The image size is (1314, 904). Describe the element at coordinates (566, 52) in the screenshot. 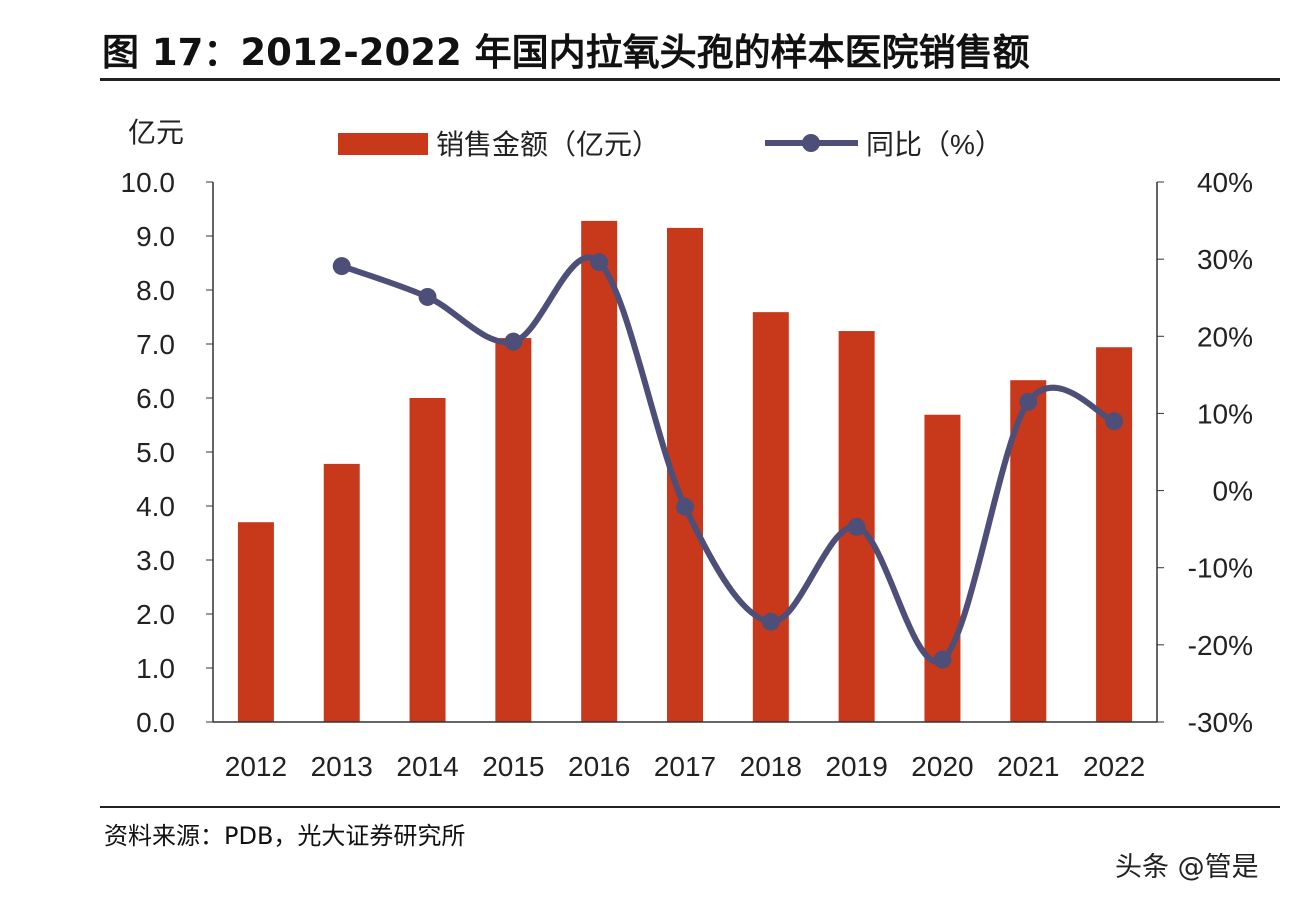

I see `chart-title: 图 17：2012-2022 年国内拉氧头孢的样本医院销售额` at that location.